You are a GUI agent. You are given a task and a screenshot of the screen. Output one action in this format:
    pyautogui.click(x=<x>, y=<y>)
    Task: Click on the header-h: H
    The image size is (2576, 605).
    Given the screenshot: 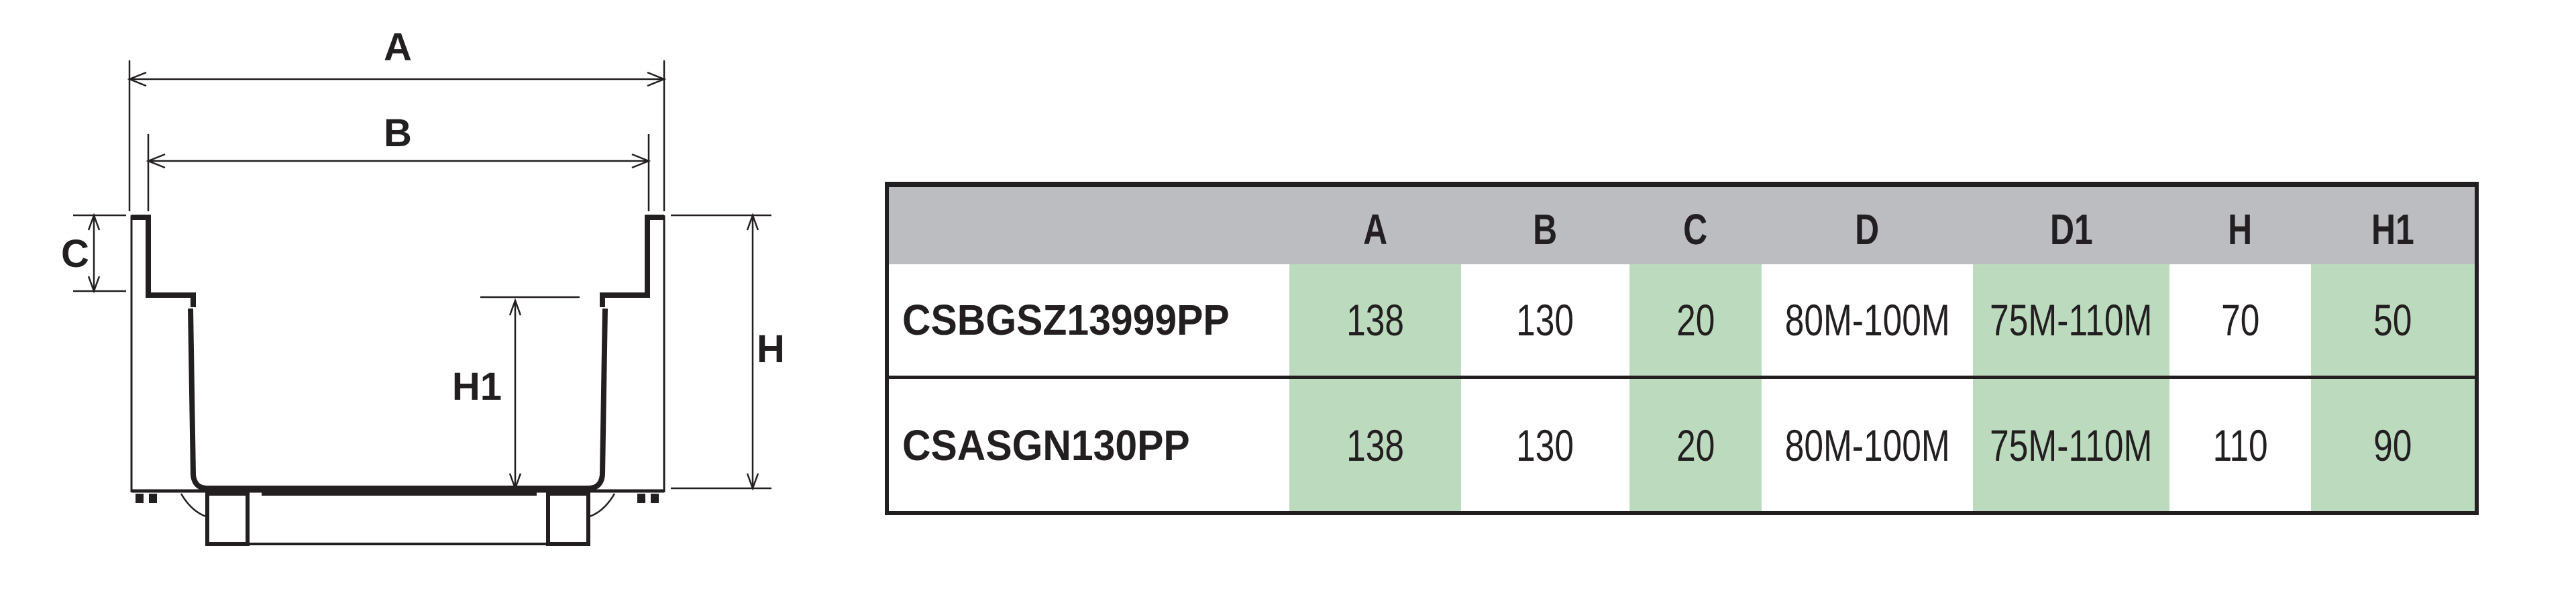 What is the action you would take?
    pyautogui.click(x=2240, y=230)
    